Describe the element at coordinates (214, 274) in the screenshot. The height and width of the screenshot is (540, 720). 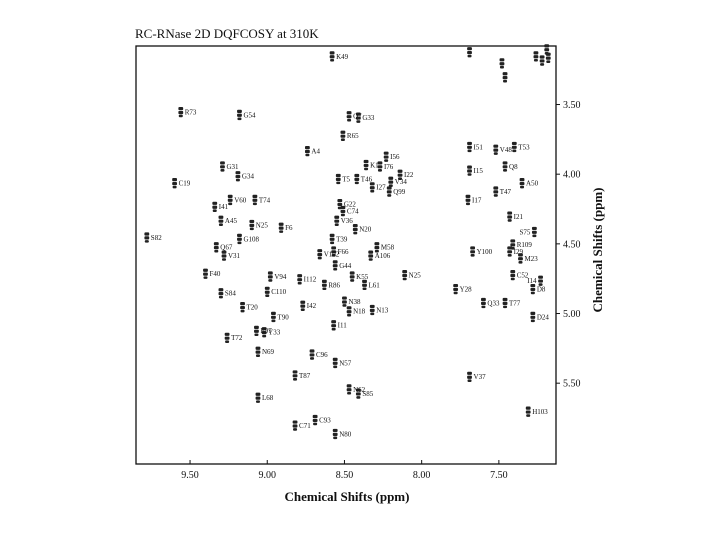
I see `peak-label: F40` at that location.